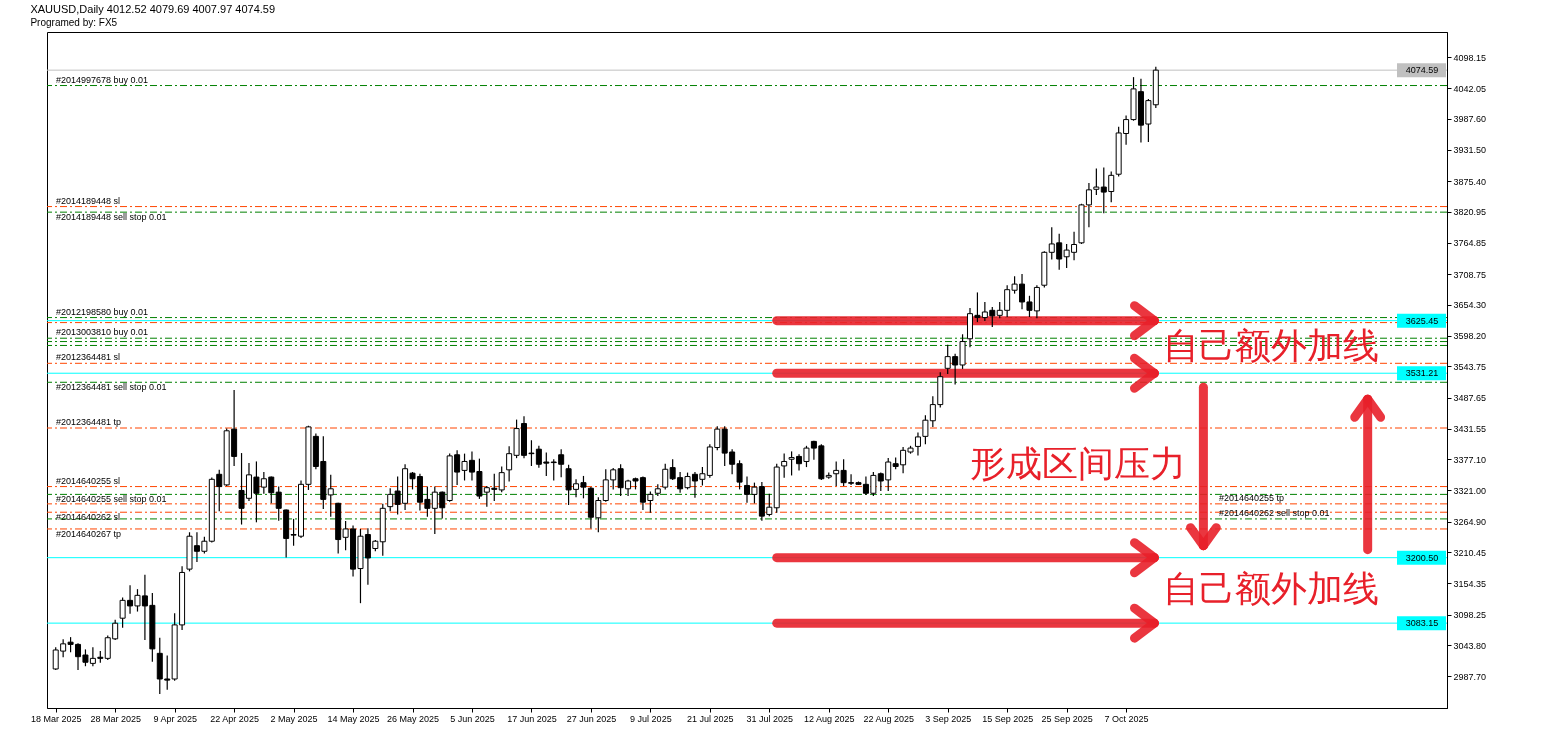 Image resolution: width=1547 pixels, height=743 pixels. What do you see at coordinates (1422, 557) in the screenshot?
I see `ref-line-label: 3200.50` at bounding box center [1422, 557].